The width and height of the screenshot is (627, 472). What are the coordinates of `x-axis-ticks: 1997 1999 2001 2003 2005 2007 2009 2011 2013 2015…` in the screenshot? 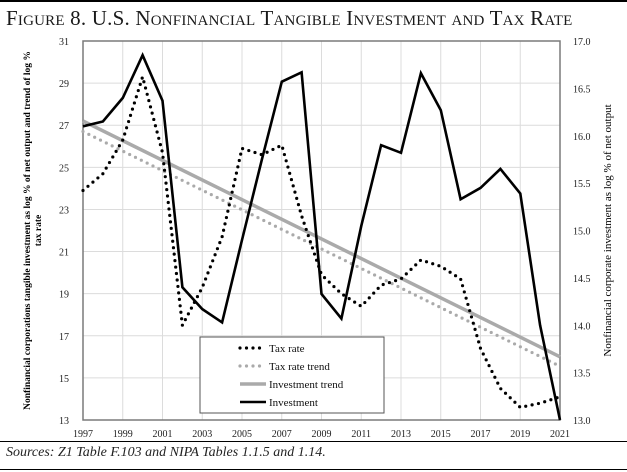 It's located at (321, 434).